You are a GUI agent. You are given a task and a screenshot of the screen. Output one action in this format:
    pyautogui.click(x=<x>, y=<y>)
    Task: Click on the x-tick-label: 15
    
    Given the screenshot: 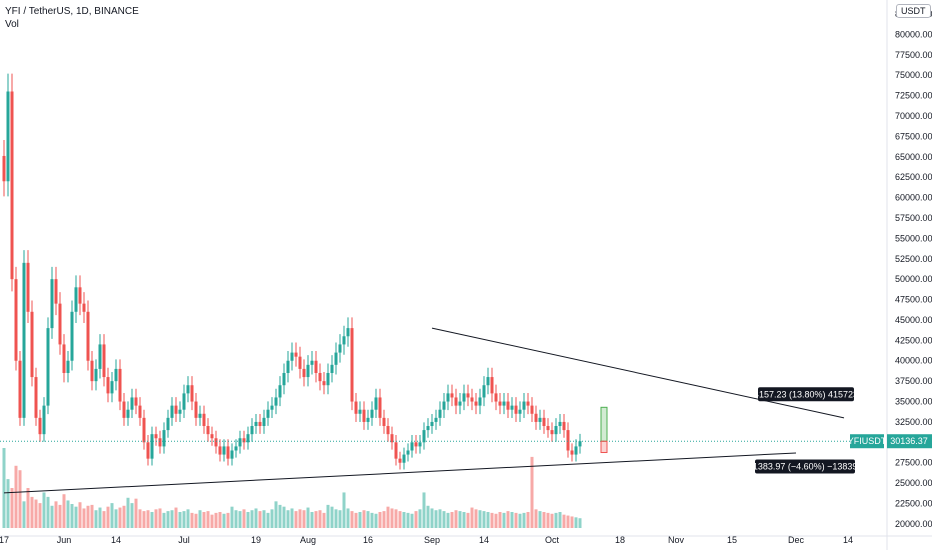 What is the action you would take?
    pyautogui.click(x=732, y=540)
    